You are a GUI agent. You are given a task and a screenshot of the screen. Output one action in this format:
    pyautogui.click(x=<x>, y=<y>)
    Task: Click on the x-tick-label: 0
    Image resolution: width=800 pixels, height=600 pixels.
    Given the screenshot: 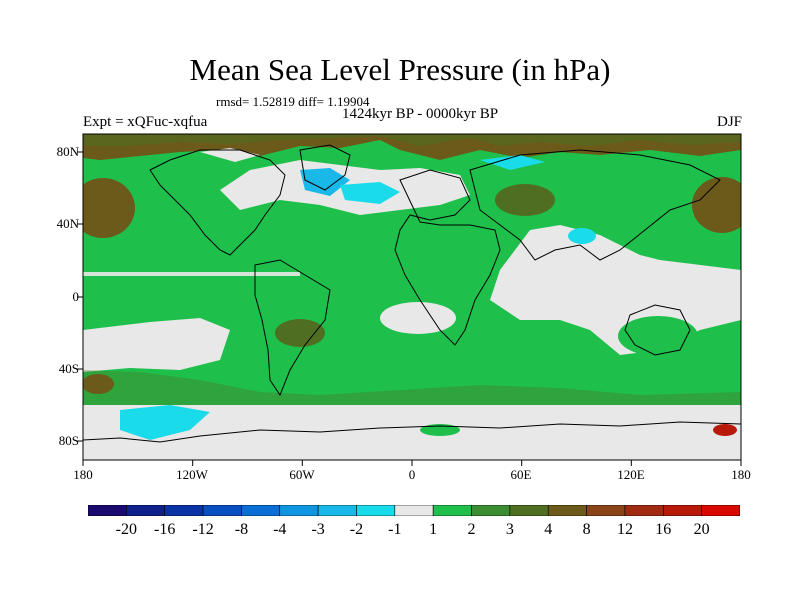 What is the action you would take?
    pyautogui.click(x=412, y=474)
    